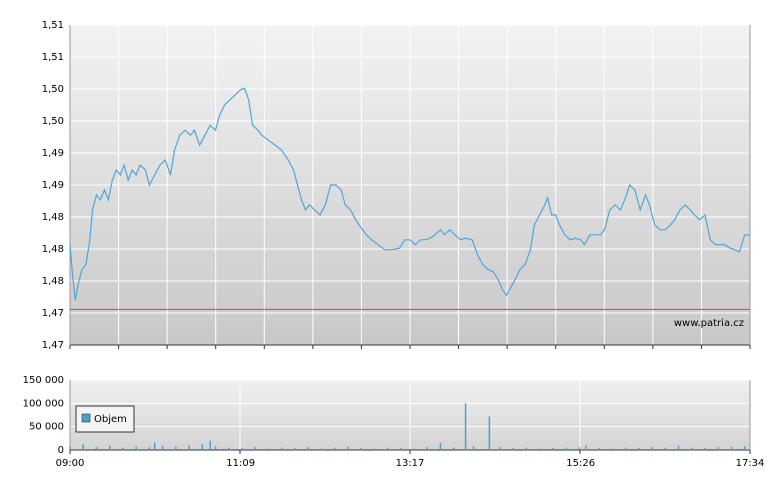 This screenshot has height=494, width=780. What do you see at coordinates (46, 427) in the screenshot?
I see `y-tick-label: 50 000` at bounding box center [46, 427].